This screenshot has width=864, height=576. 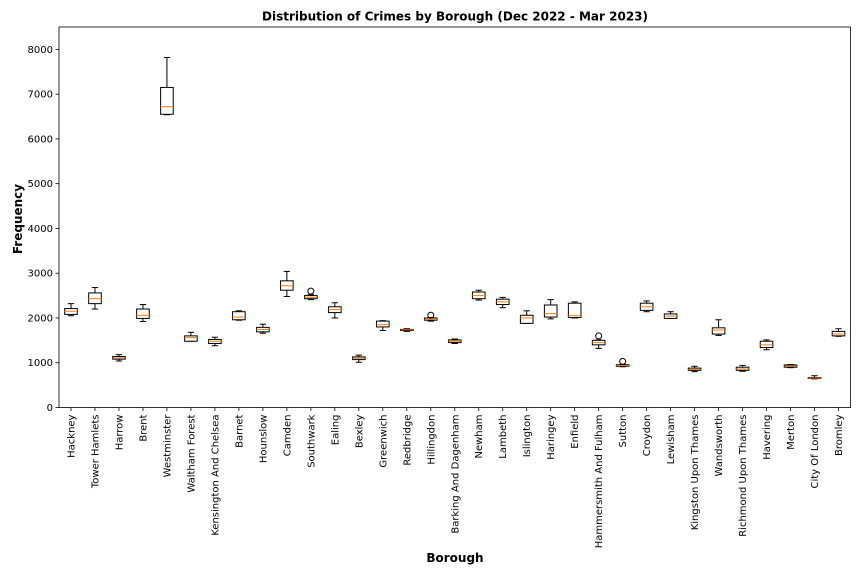 I want to click on box-group-kensington-and-chelsea, so click(x=215, y=341).